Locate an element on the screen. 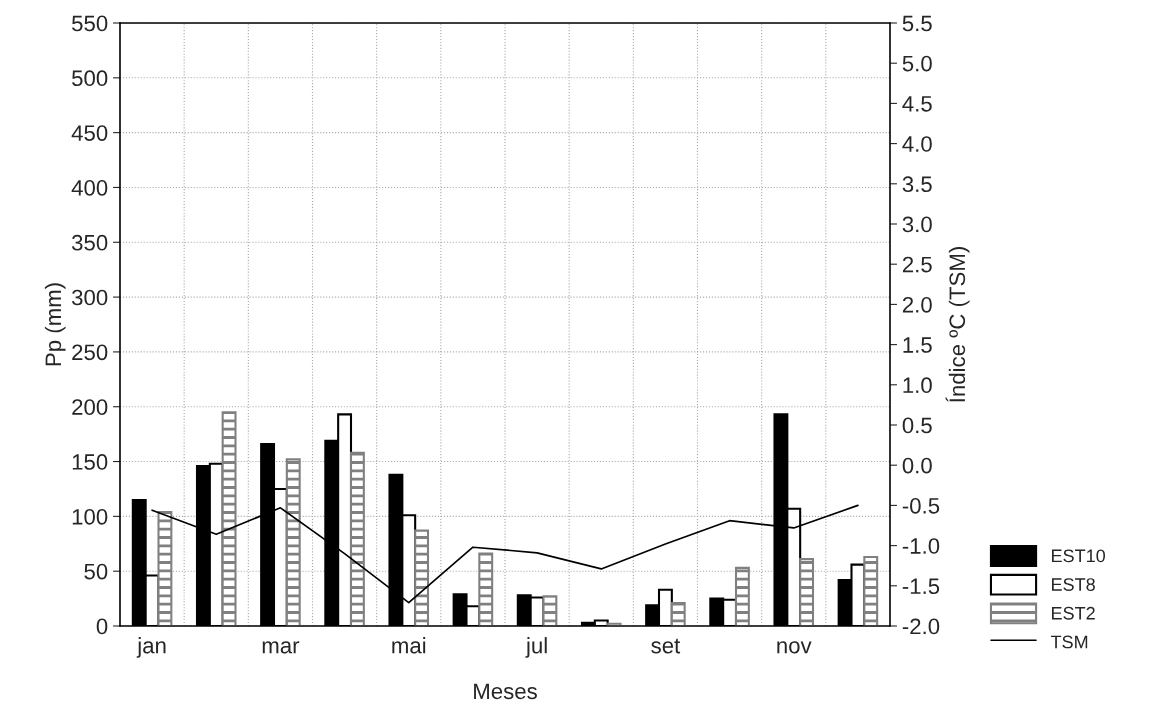  y2-tick-label: 2.5 is located at coordinates (917, 264).